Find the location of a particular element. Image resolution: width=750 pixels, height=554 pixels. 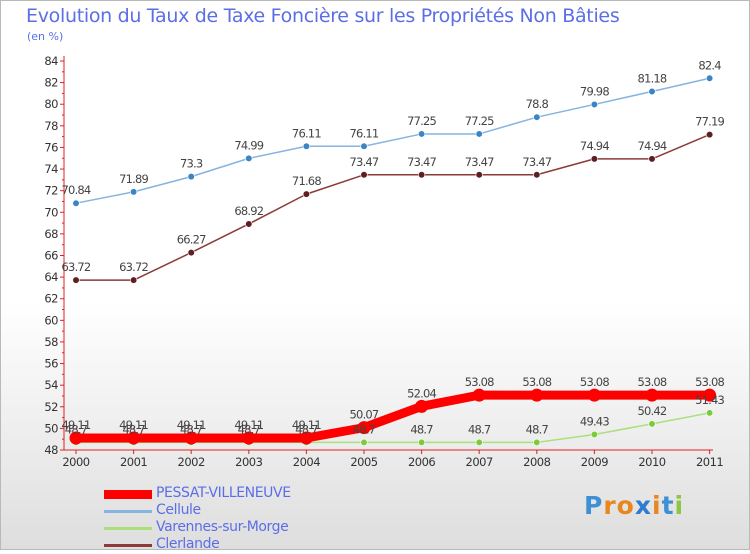

data-label: 71.89 is located at coordinates (133, 179).